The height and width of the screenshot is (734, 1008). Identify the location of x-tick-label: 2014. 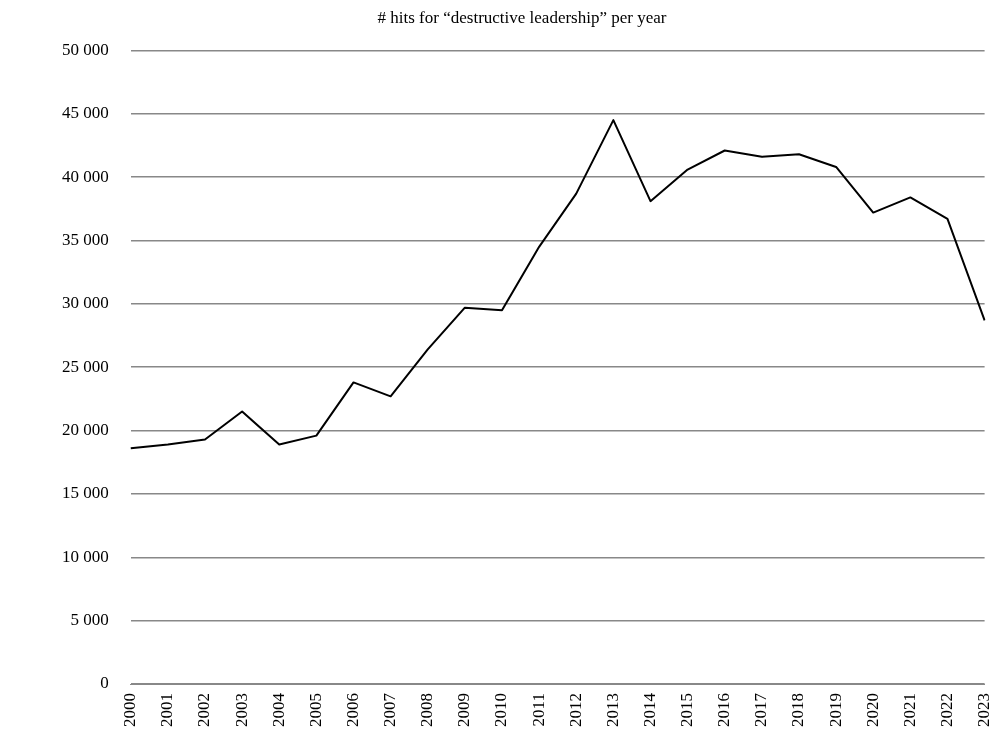
(649, 709).